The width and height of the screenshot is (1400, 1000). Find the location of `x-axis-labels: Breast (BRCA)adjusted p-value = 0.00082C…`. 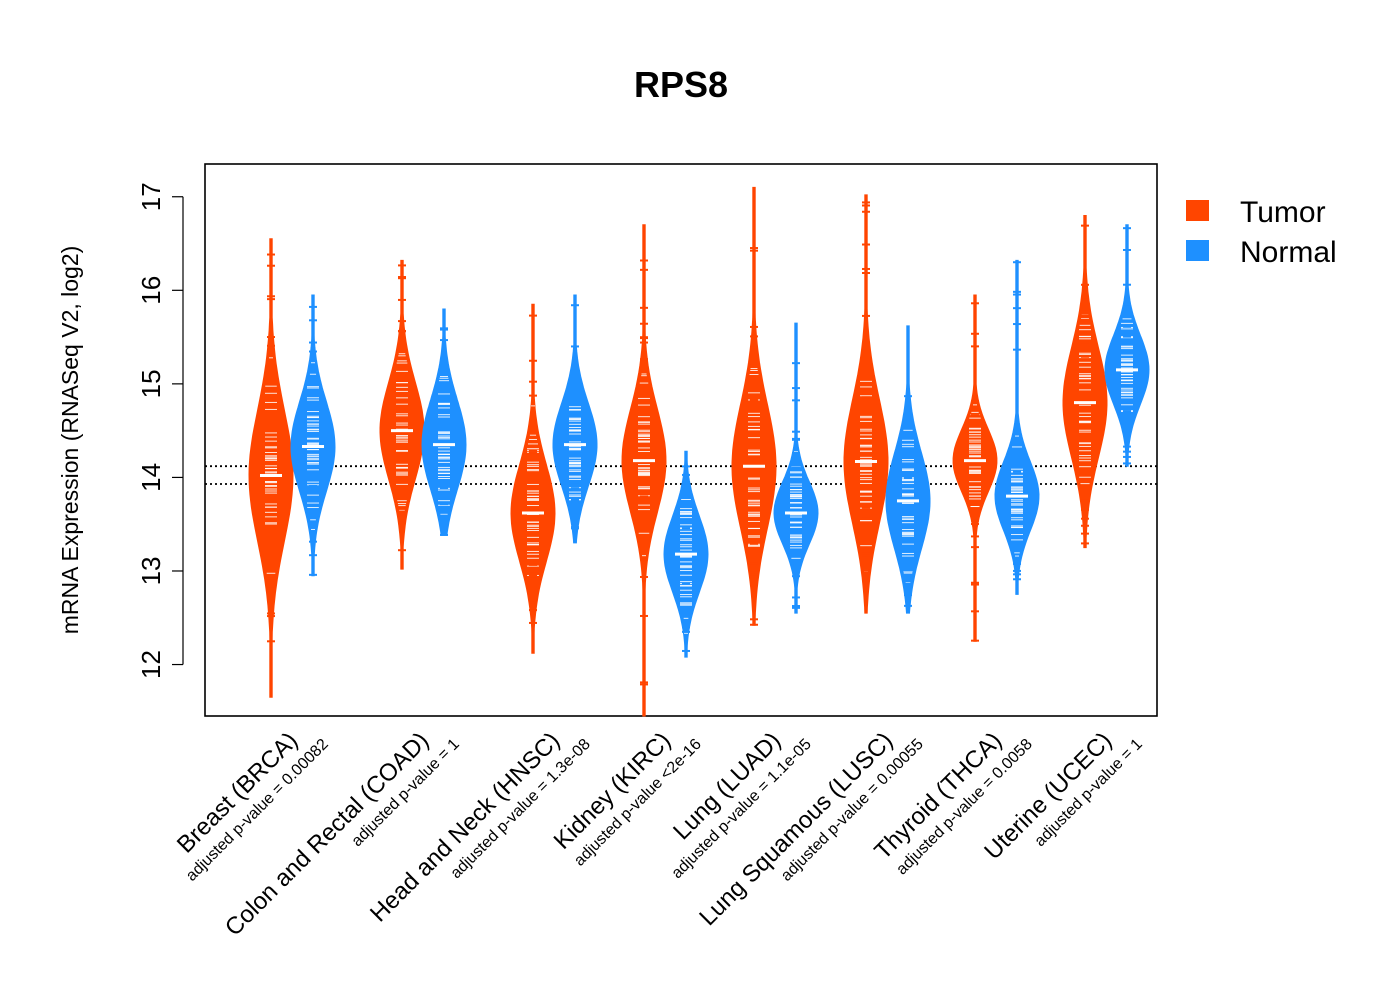

x-axis-labels: Breast (BRCA)adjusted p-value = 0.00082C… is located at coordinates (659, 834).